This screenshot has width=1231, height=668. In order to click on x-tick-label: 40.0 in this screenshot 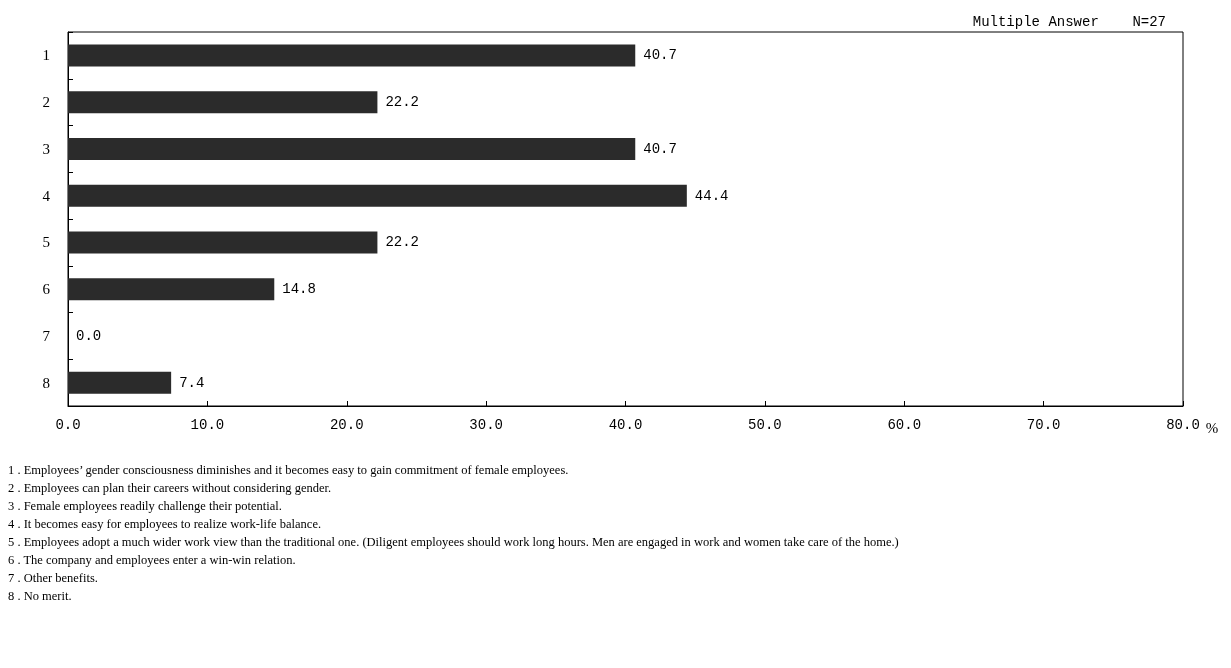, I will do `click(625, 425)`.